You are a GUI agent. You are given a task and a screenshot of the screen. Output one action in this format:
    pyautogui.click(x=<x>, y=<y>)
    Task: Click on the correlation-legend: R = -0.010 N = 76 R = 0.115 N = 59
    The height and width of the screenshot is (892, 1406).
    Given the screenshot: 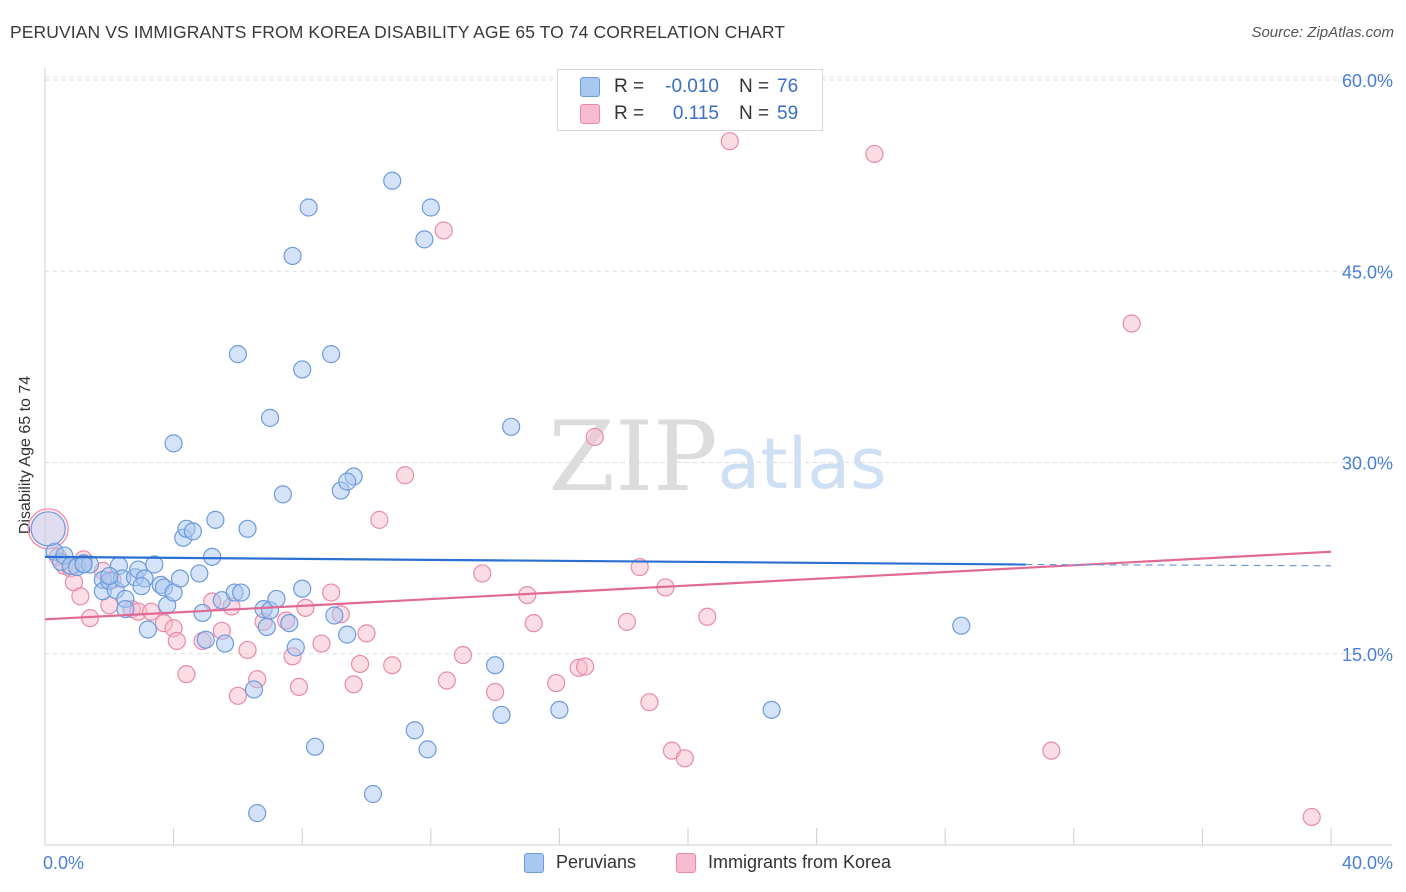 What is the action you would take?
    pyautogui.click(x=690, y=100)
    